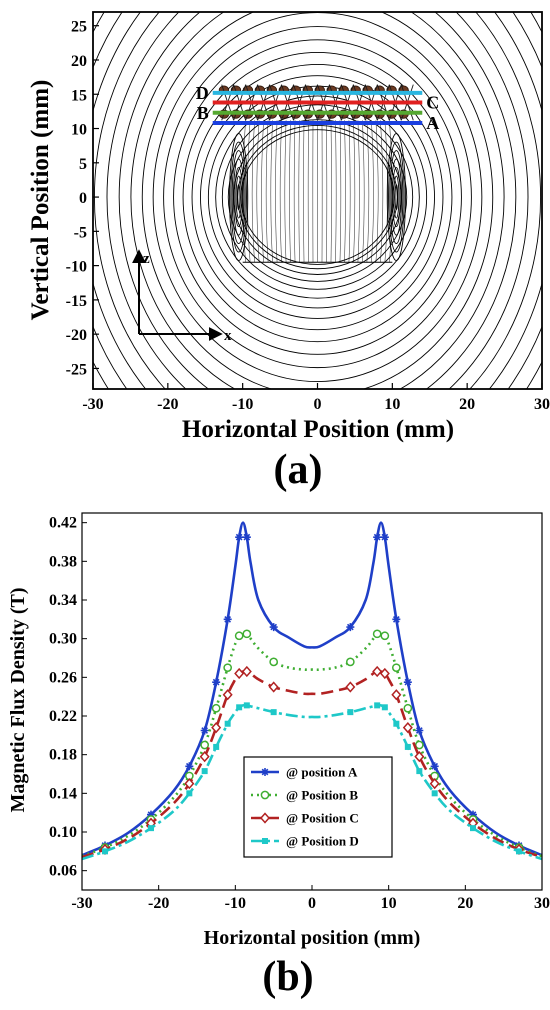 The width and height of the screenshot is (550, 1010). What do you see at coordinates (81, 903) in the screenshot?
I see `x-tick-label: -30` at bounding box center [81, 903].